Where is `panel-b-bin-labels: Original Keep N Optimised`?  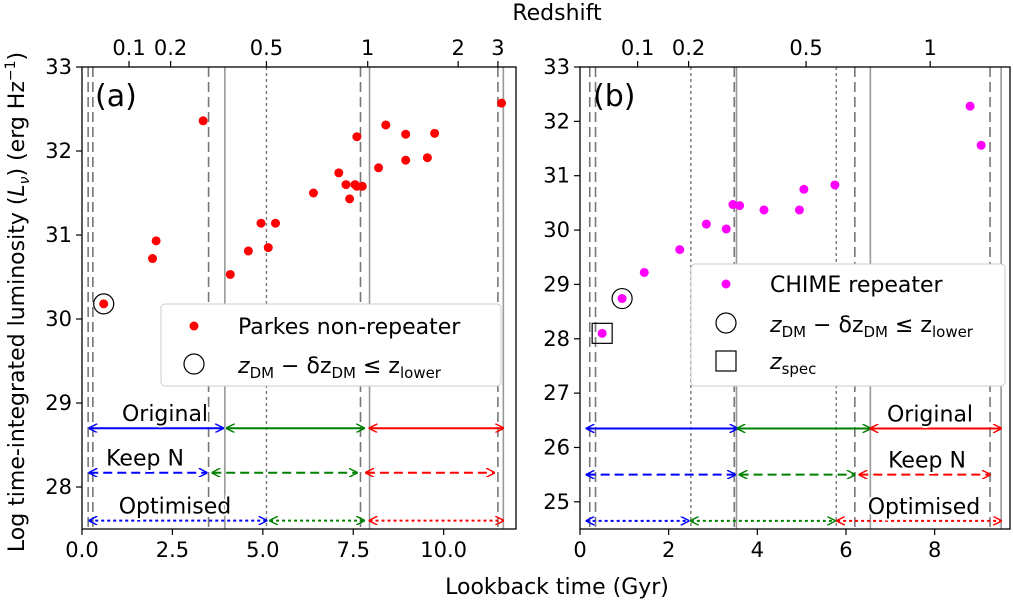
panel-b-bin-labels: Original Keep N Optimised is located at coordinates (924, 460).